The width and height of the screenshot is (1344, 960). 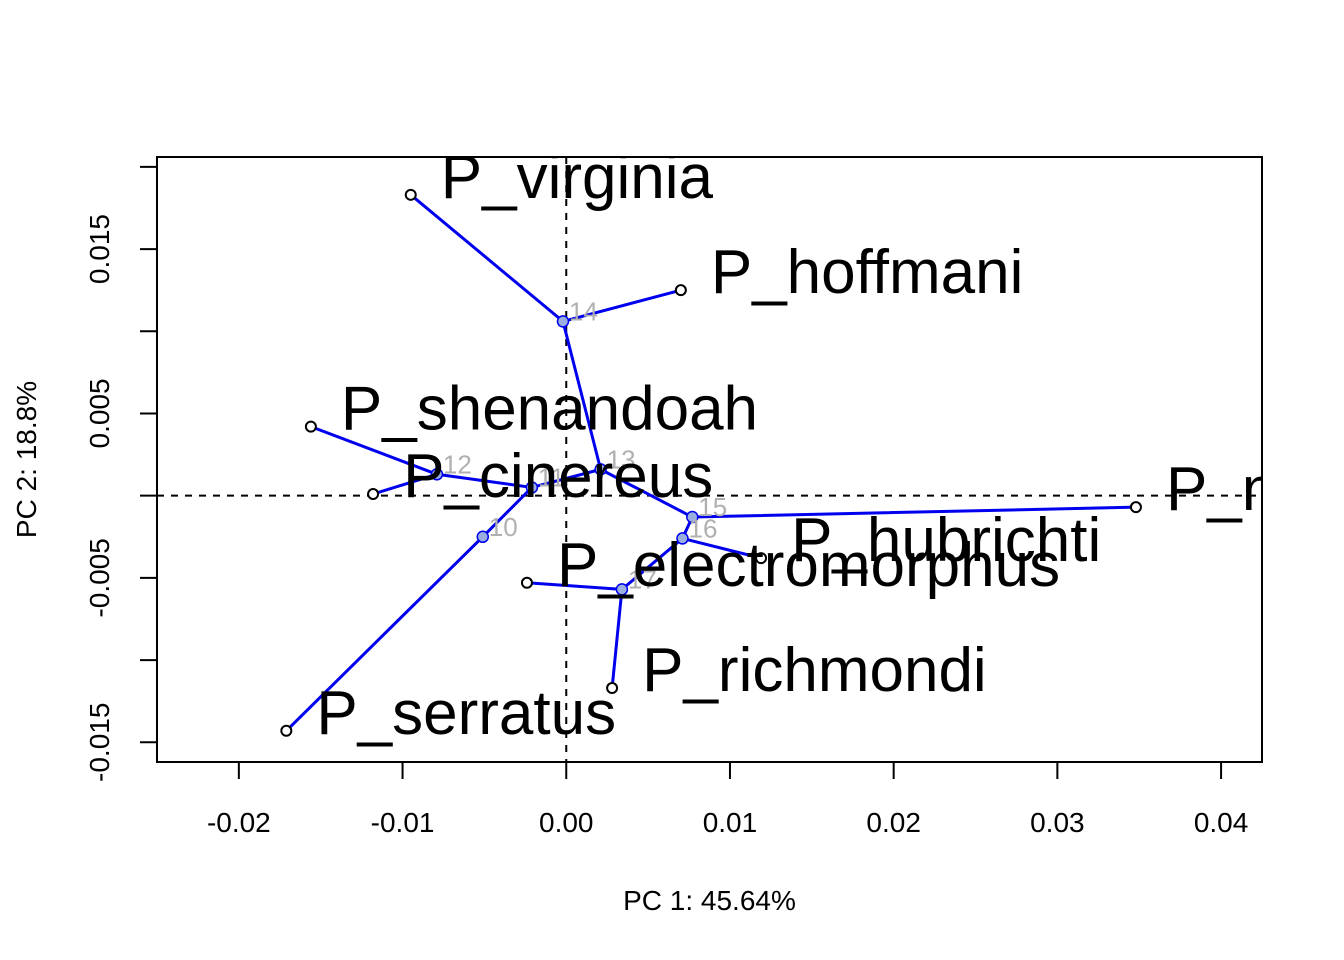 I want to click on y-tick-label: 0.005, so click(x=99, y=413).